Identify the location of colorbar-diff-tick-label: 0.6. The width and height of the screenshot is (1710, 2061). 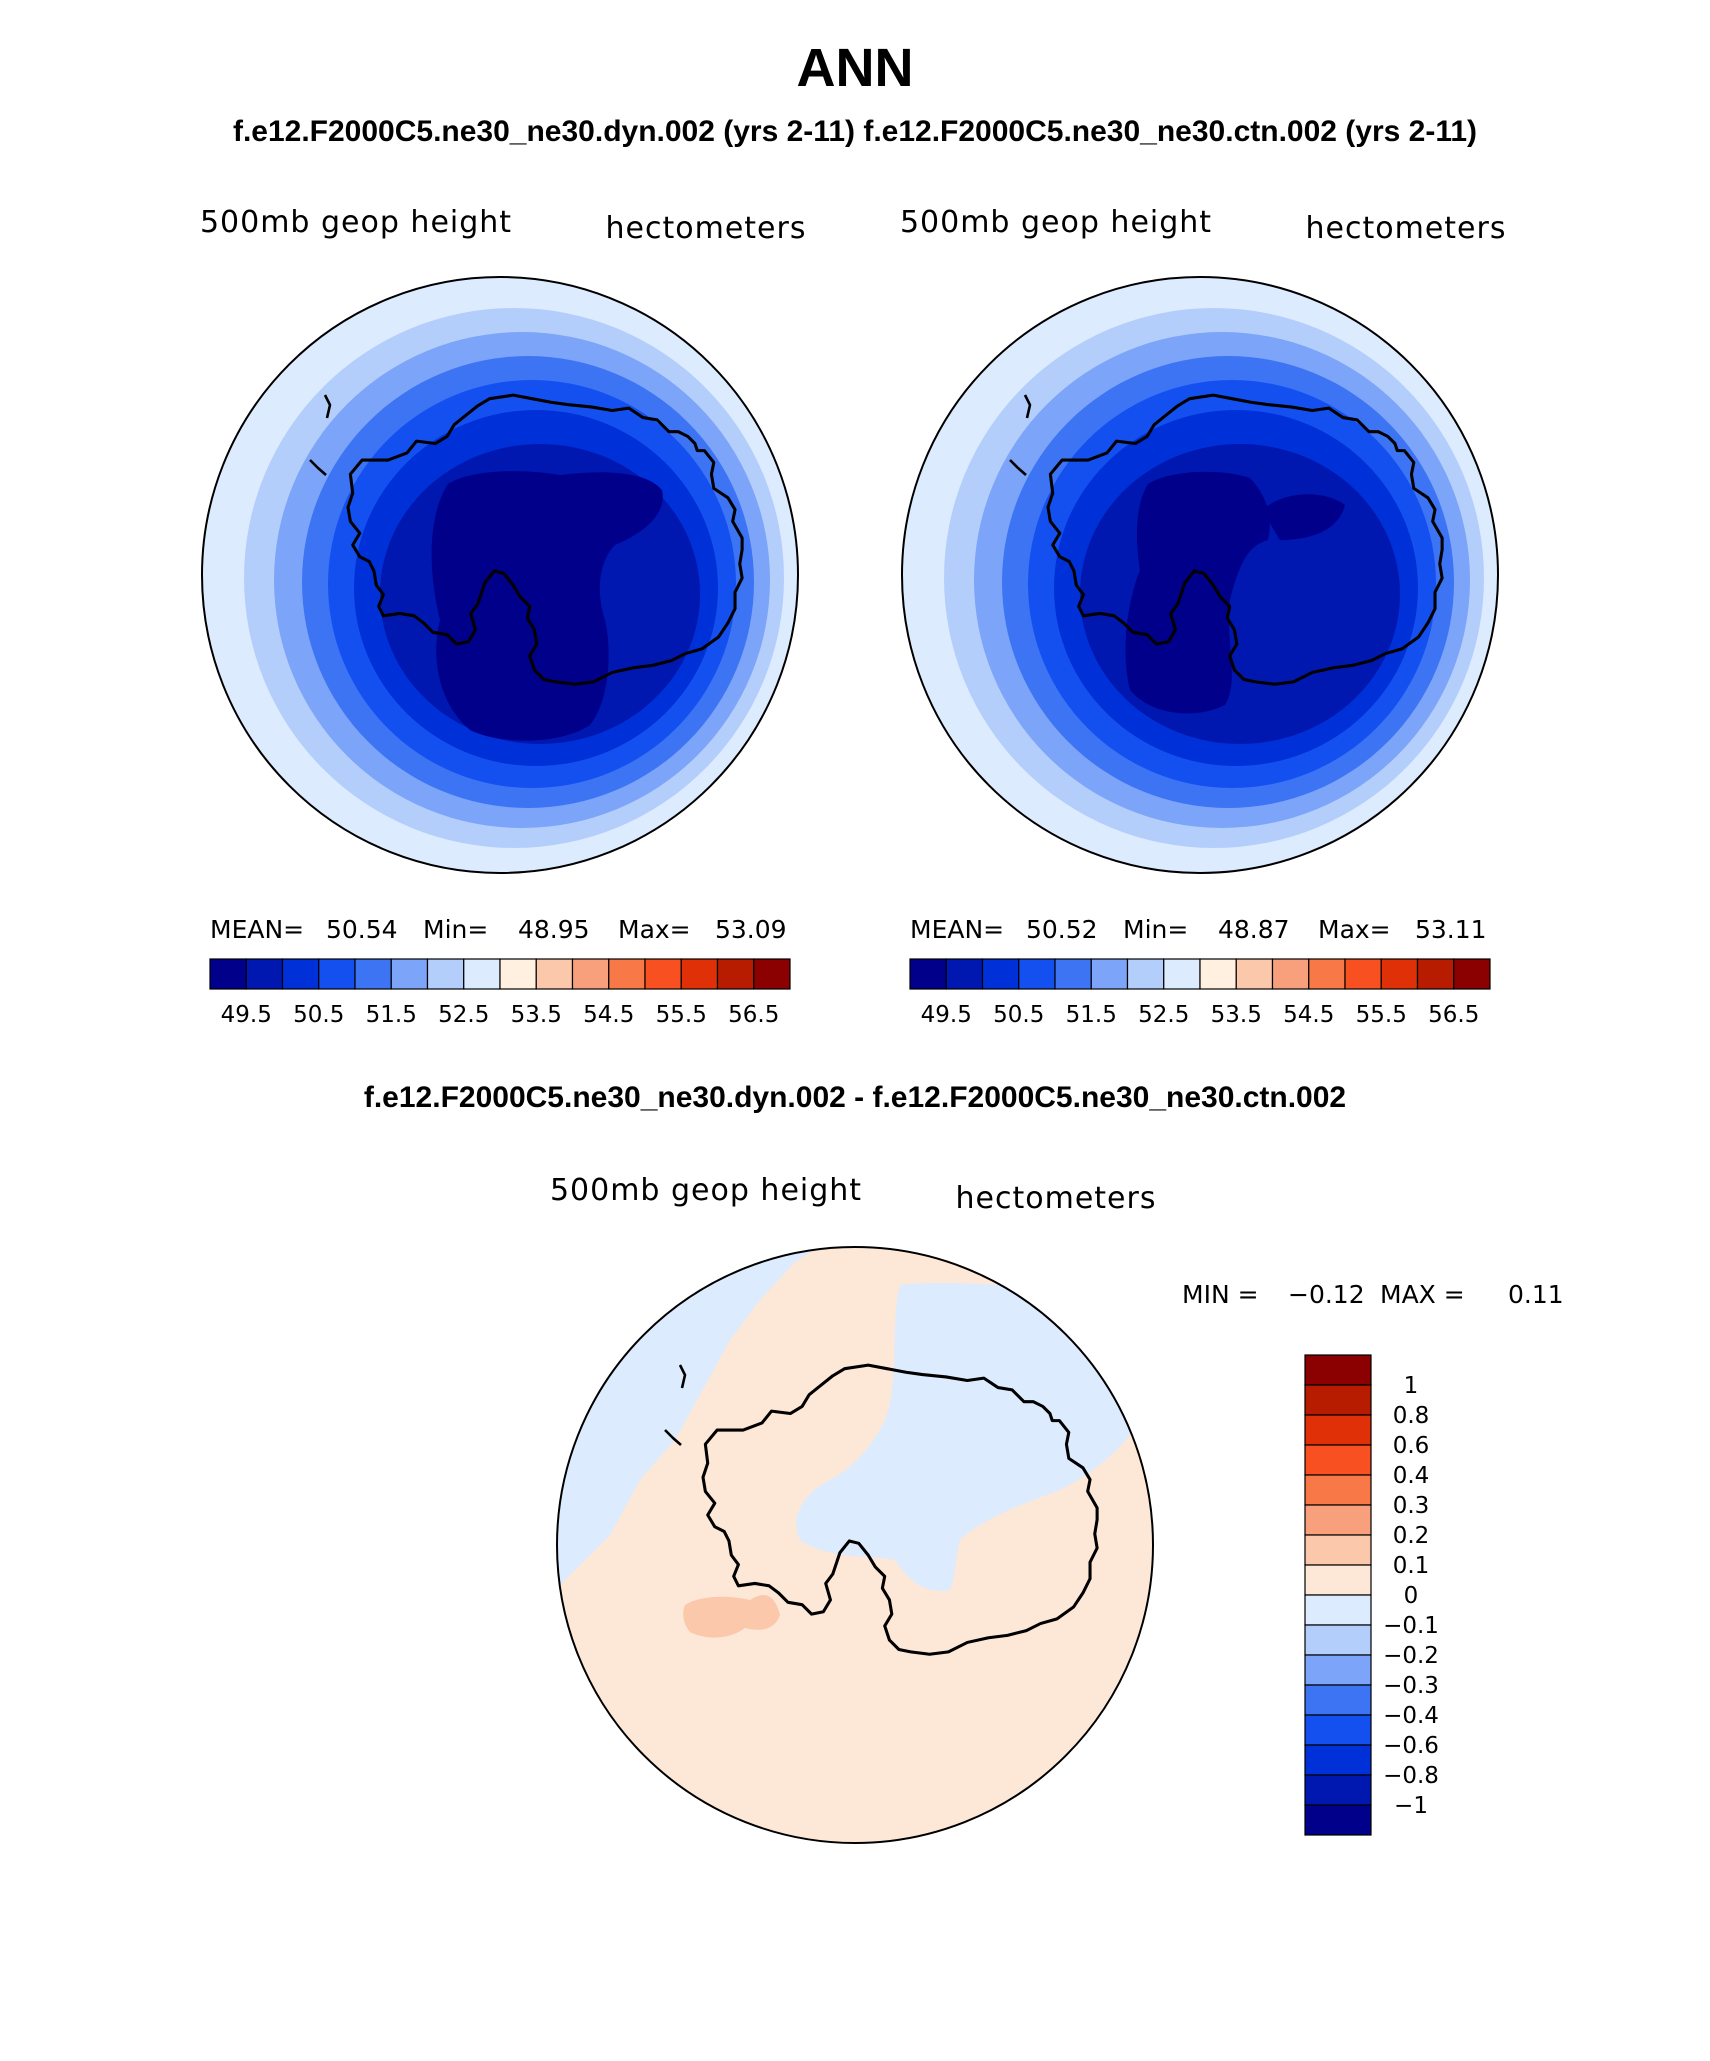
(1411, 1446).